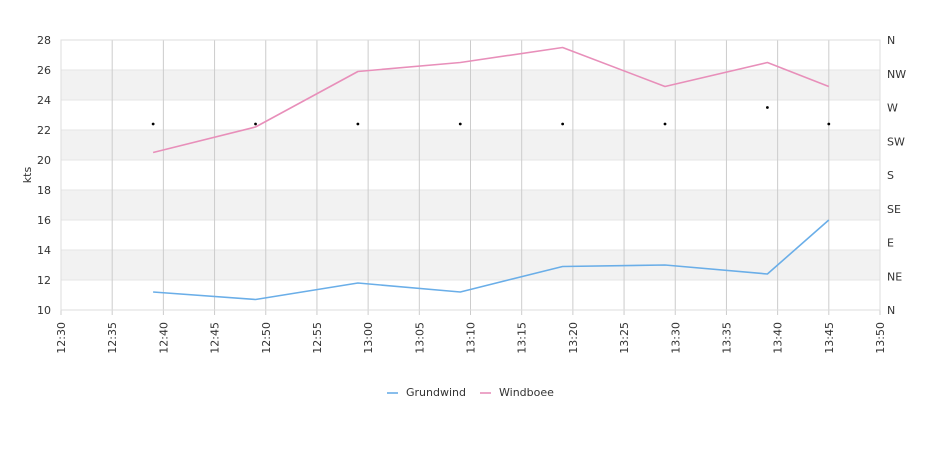  Describe the element at coordinates (368, 338) in the screenshot. I see `x-tick-label: 13:00` at that location.